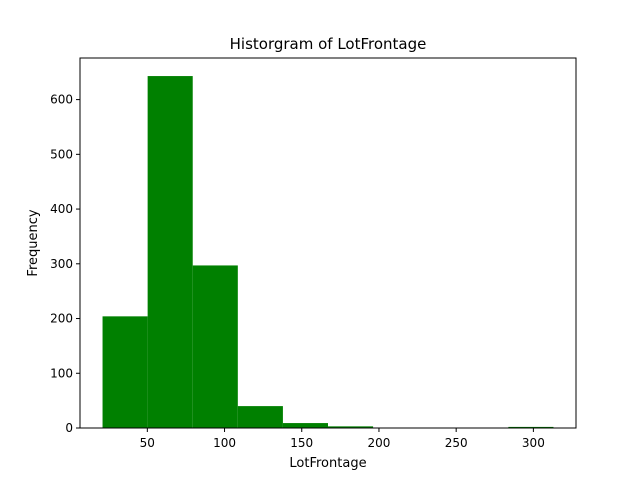 This screenshot has height=480, width=640. Describe the element at coordinates (342, 439) in the screenshot. I see `x-axis-ticks: 50 100 150 200 250 300` at that location.